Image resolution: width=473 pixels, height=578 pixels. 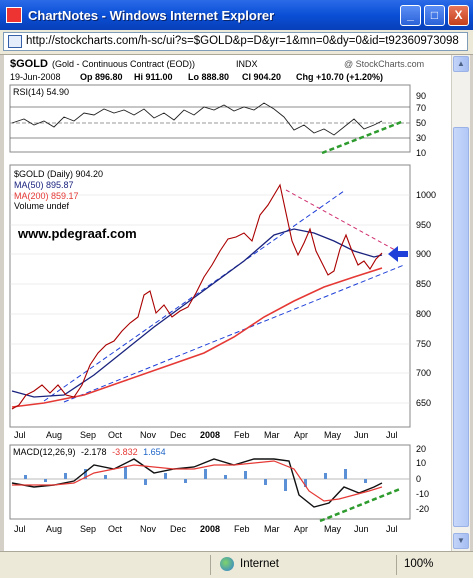 I want to click on xb-label-sep: Sep, so click(x=88, y=529).